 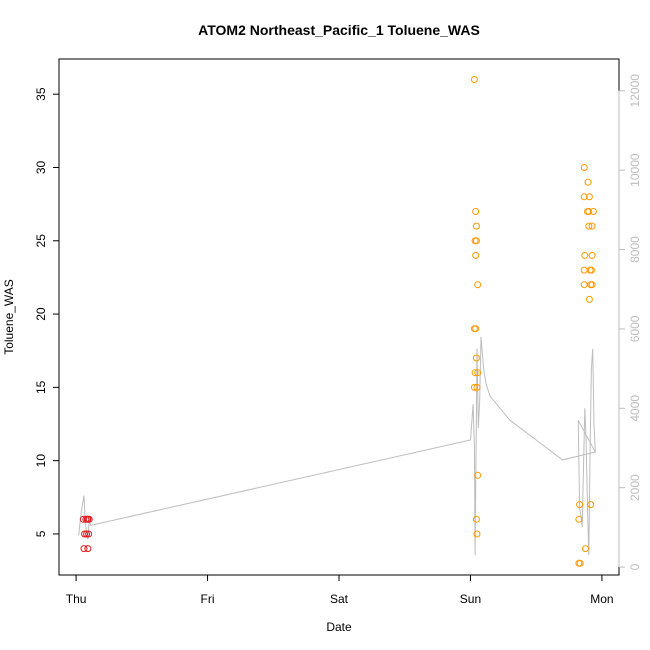 What do you see at coordinates (635, 249) in the screenshot?
I see `y2-tick-label: 8000` at bounding box center [635, 249].